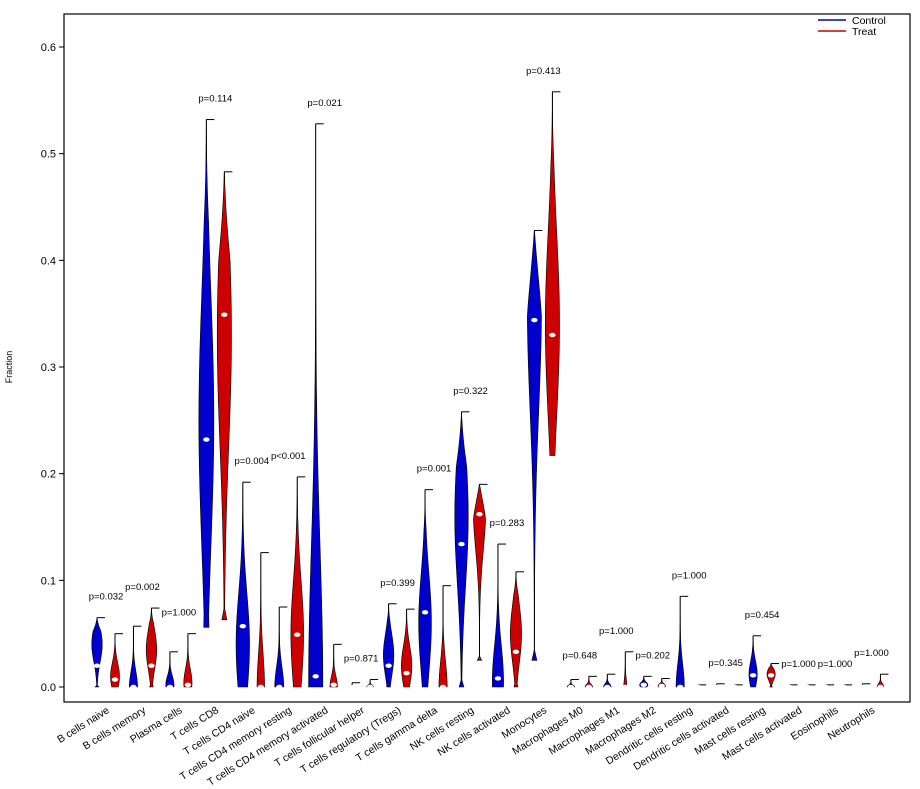 Image resolution: width=920 pixels, height=789 pixels. Describe the element at coordinates (470, 391) in the screenshot. I see `p-value-label: p=0.322` at that location.